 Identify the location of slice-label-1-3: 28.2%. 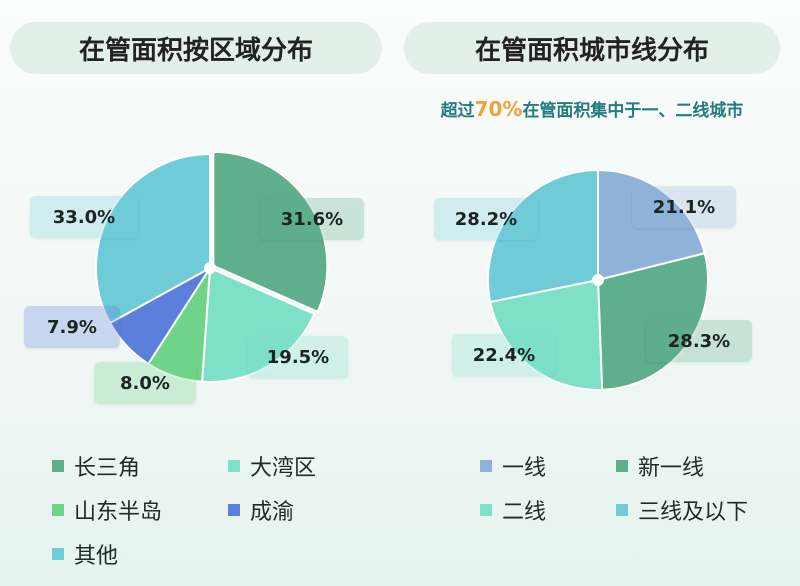
(486, 219).